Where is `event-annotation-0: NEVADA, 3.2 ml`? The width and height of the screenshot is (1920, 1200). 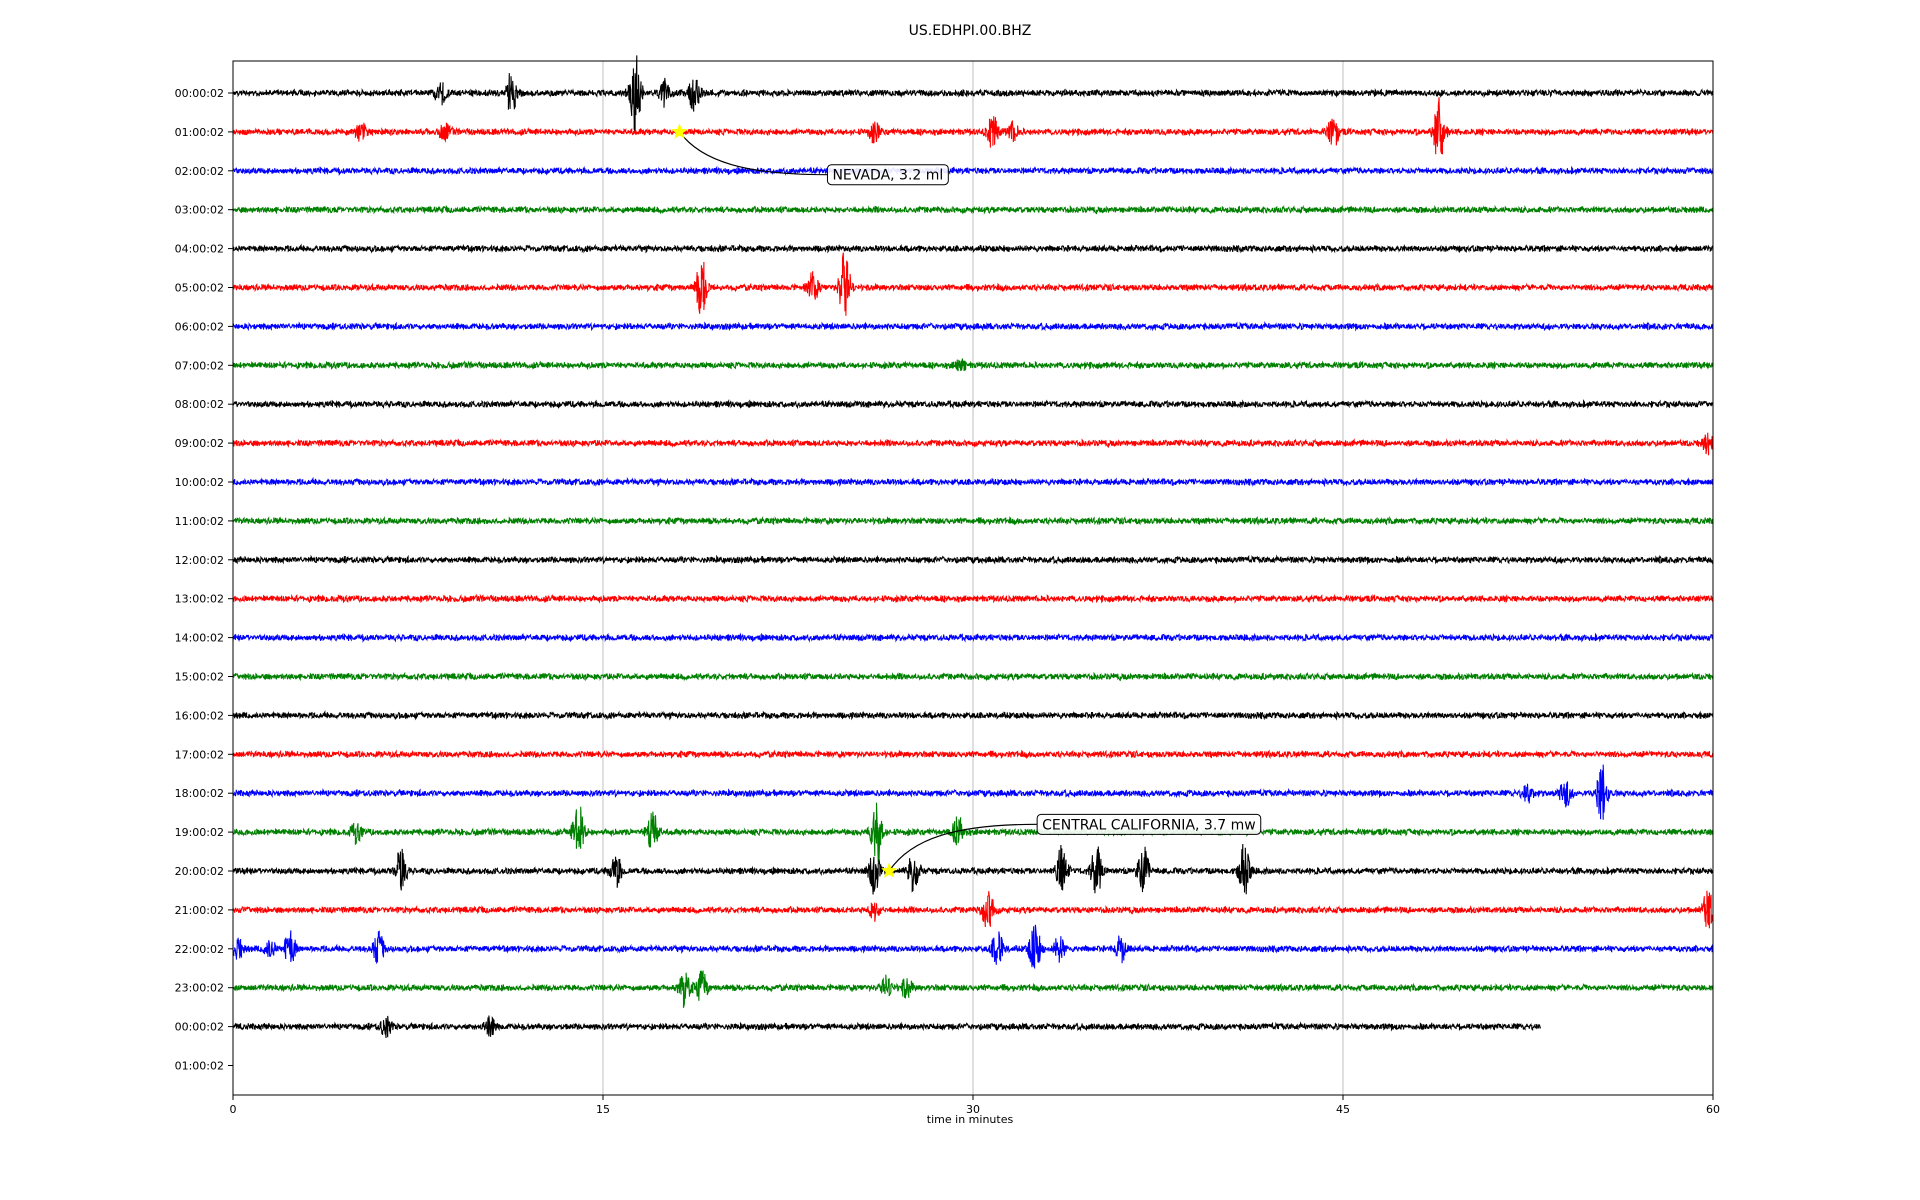
event-annotation-0: NEVADA, 3.2 ml is located at coordinates (810, 154).